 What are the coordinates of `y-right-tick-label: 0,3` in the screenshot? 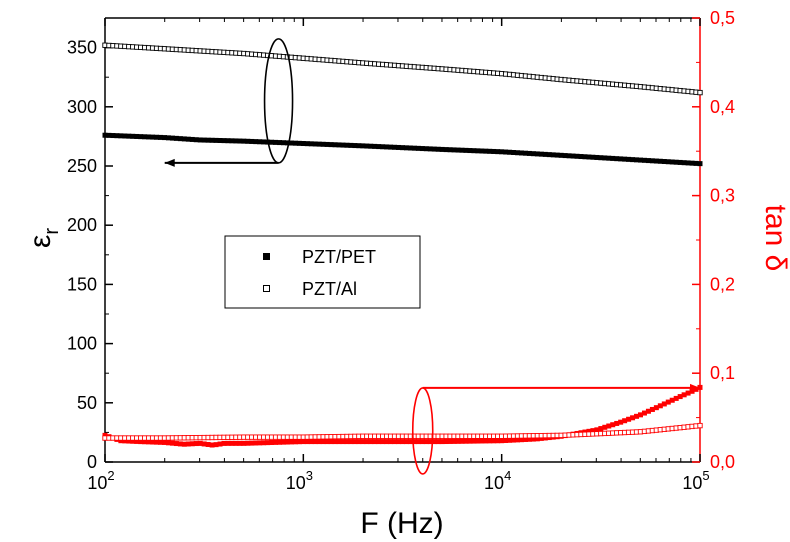 It's located at (722, 196).